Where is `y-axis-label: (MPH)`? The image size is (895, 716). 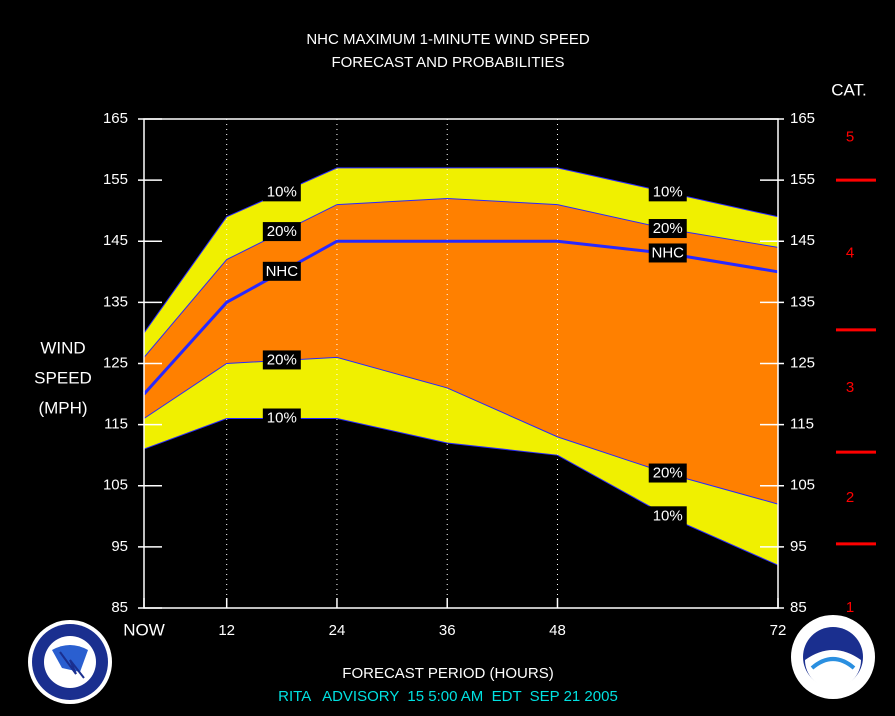
y-axis-label: (MPH) is located at coordinates (62, 407).